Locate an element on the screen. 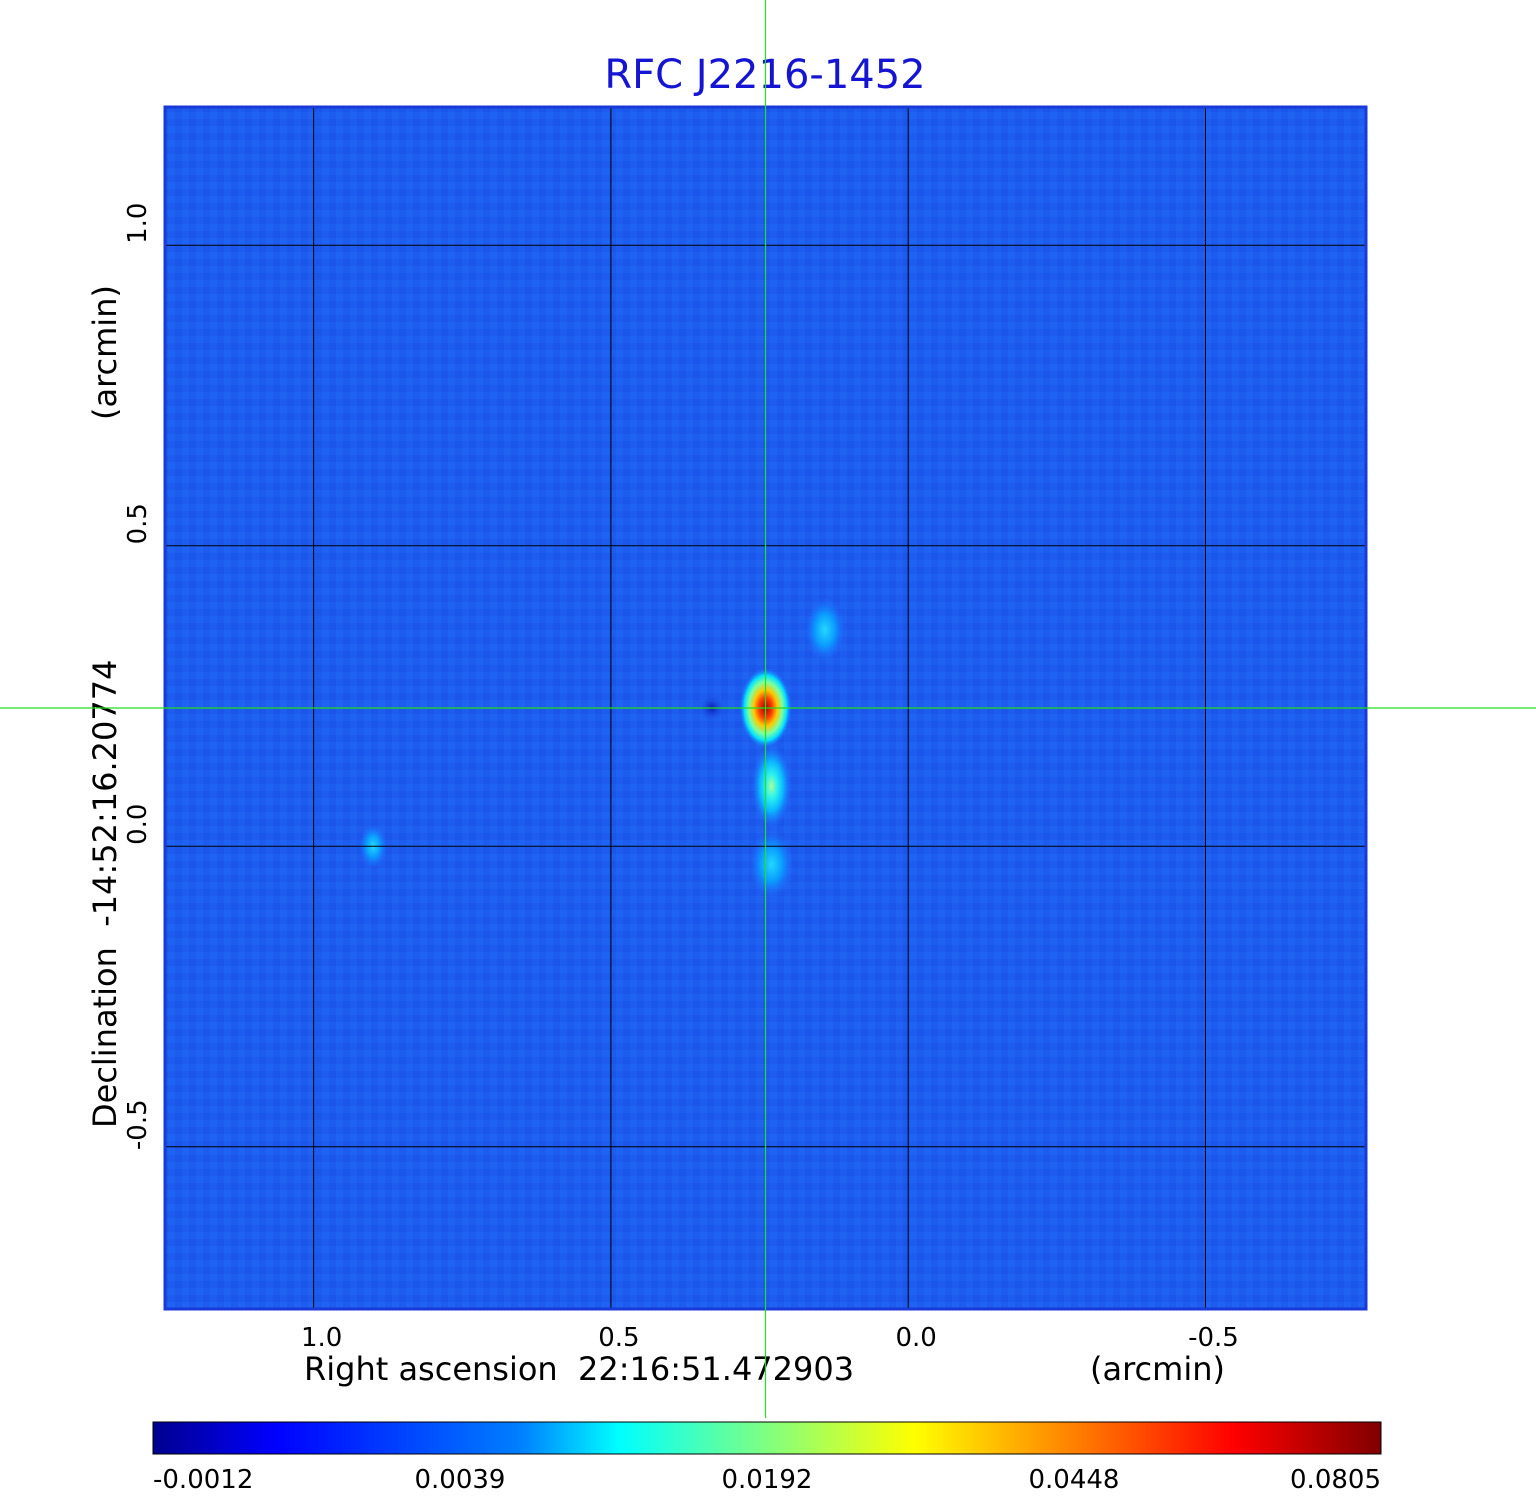  x-tick-labels: 1.0 0.5 0.0 -0.5 is located at coordinates (770, 1338).